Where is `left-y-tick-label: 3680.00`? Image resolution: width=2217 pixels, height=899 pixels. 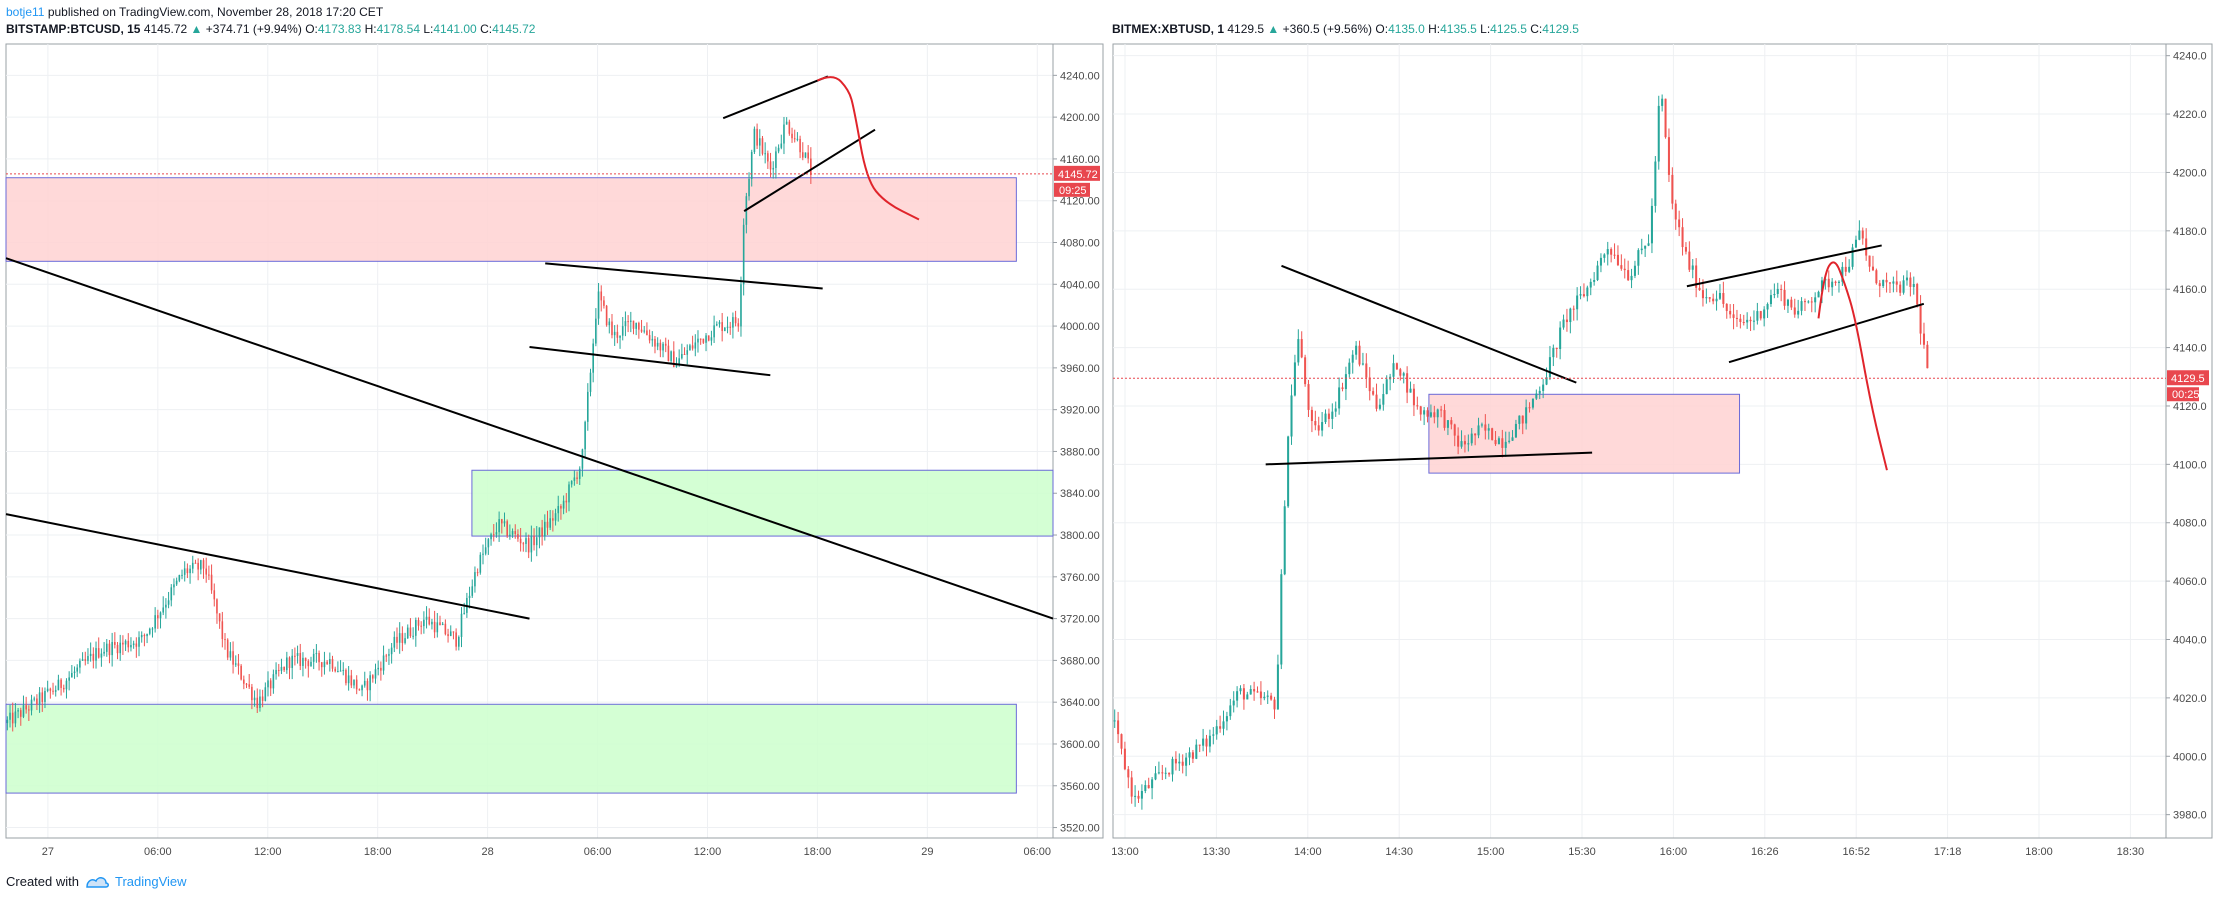 left-y-tick-label: 3680.00 is located at coordinates (1080, 661).